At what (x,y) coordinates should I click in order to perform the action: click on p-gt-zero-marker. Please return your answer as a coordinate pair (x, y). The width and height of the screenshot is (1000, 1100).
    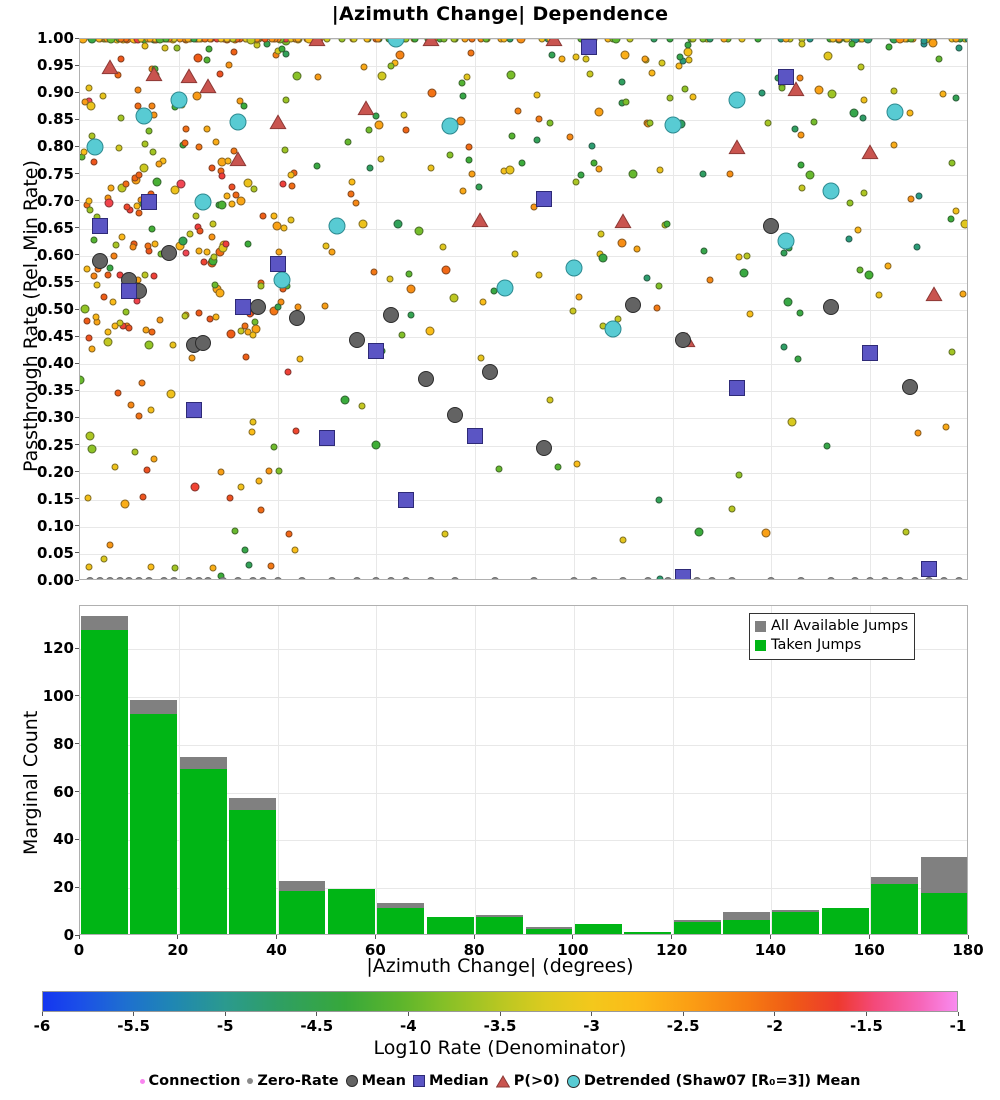
    Looking at the image, I should click on (623, 222).